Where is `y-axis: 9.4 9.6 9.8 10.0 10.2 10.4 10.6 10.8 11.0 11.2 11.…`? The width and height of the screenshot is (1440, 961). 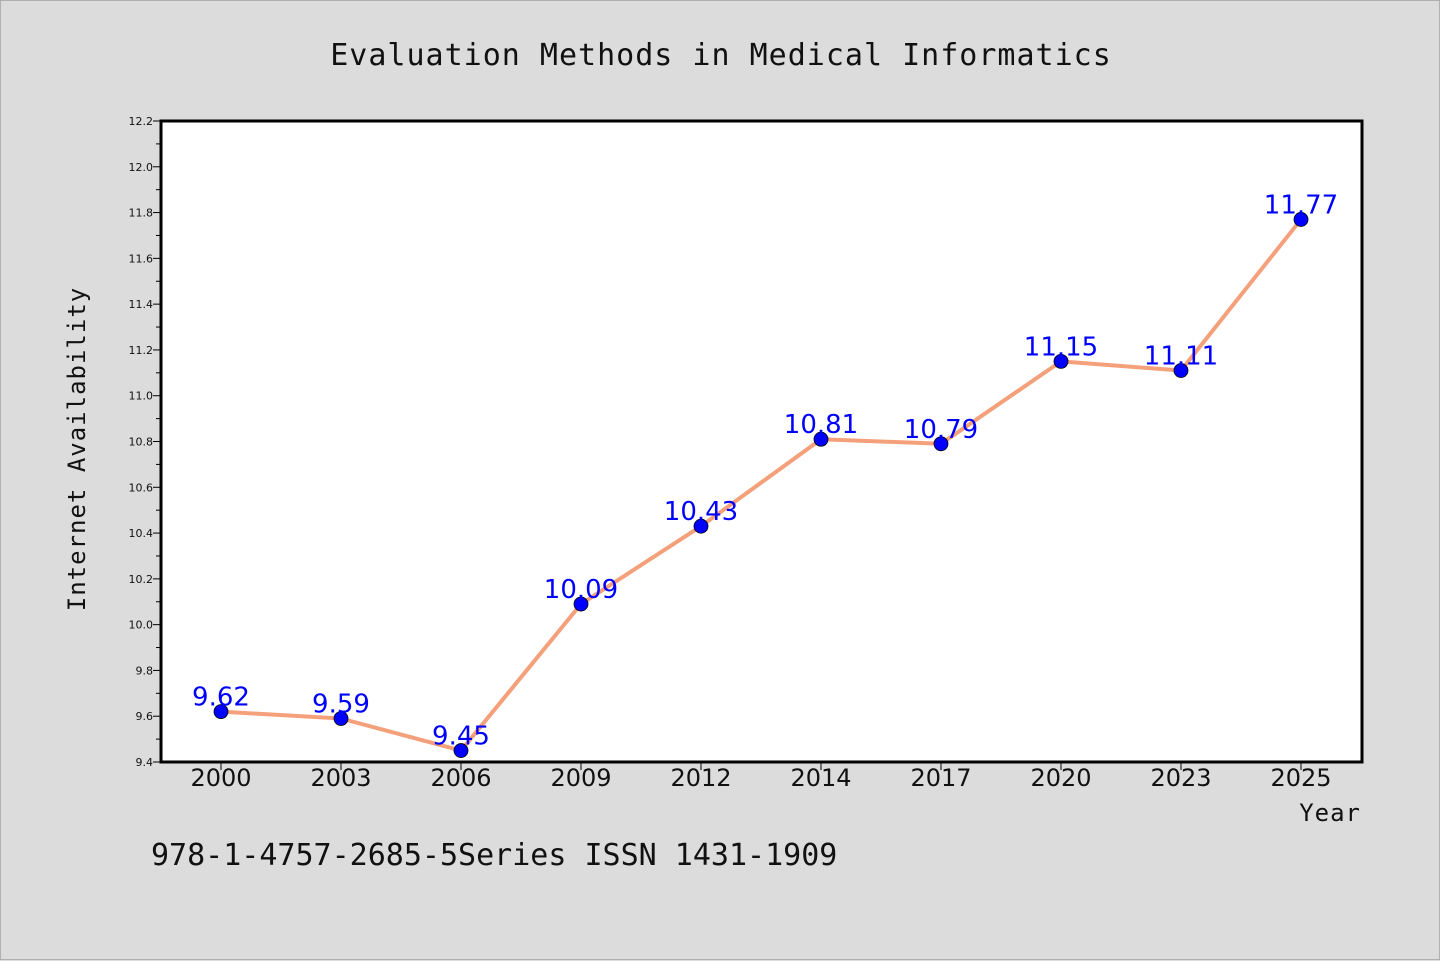 y-axis: 9.4 9.6 9.8 10.0 10.2 10.4 10.6 10.8 11.0 11.2 11.… is located at coordinates (145, 442).